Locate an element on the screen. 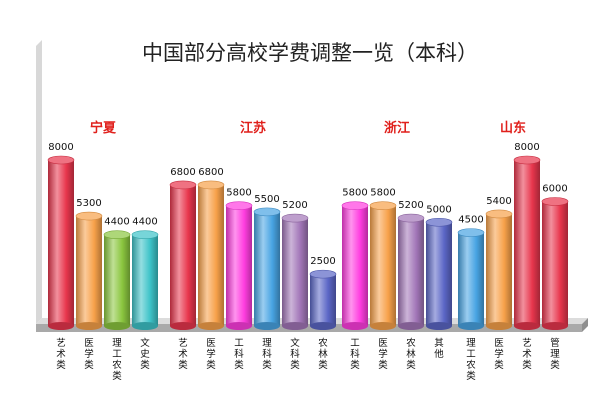 This screenshot has width=600, height=400. value-label: 6000 is located at coordinates (554, 189).